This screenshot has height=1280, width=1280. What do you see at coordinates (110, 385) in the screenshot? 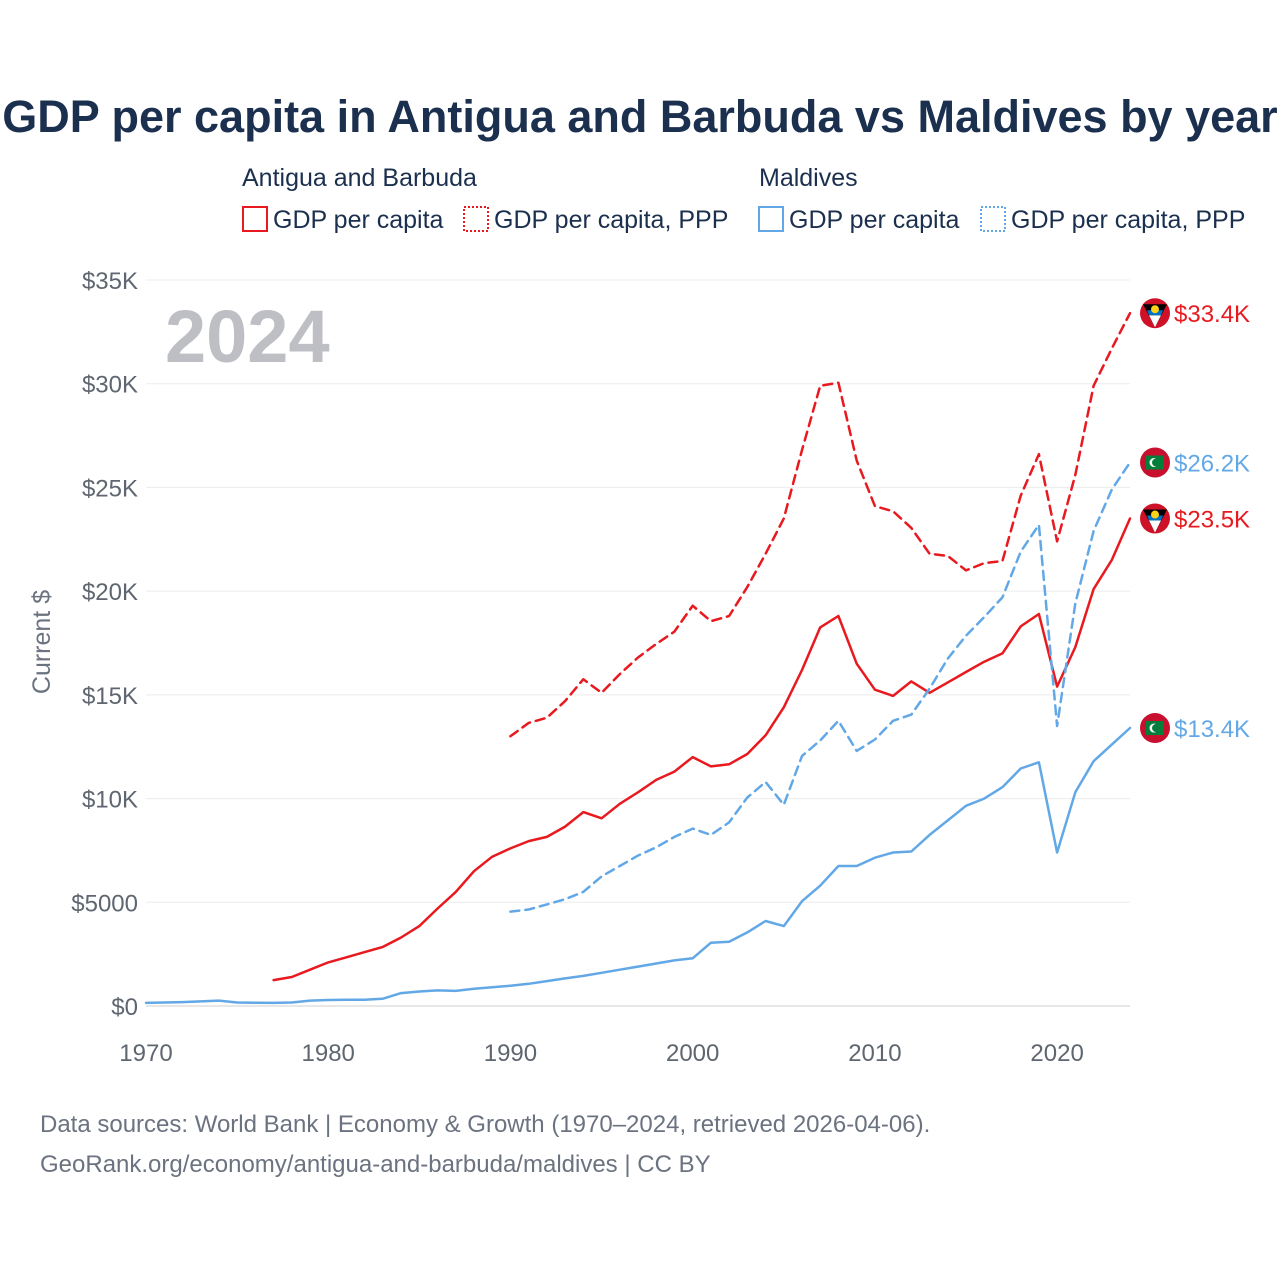
I see `y-tick-label: $30K` at bounding box center [110, 385].